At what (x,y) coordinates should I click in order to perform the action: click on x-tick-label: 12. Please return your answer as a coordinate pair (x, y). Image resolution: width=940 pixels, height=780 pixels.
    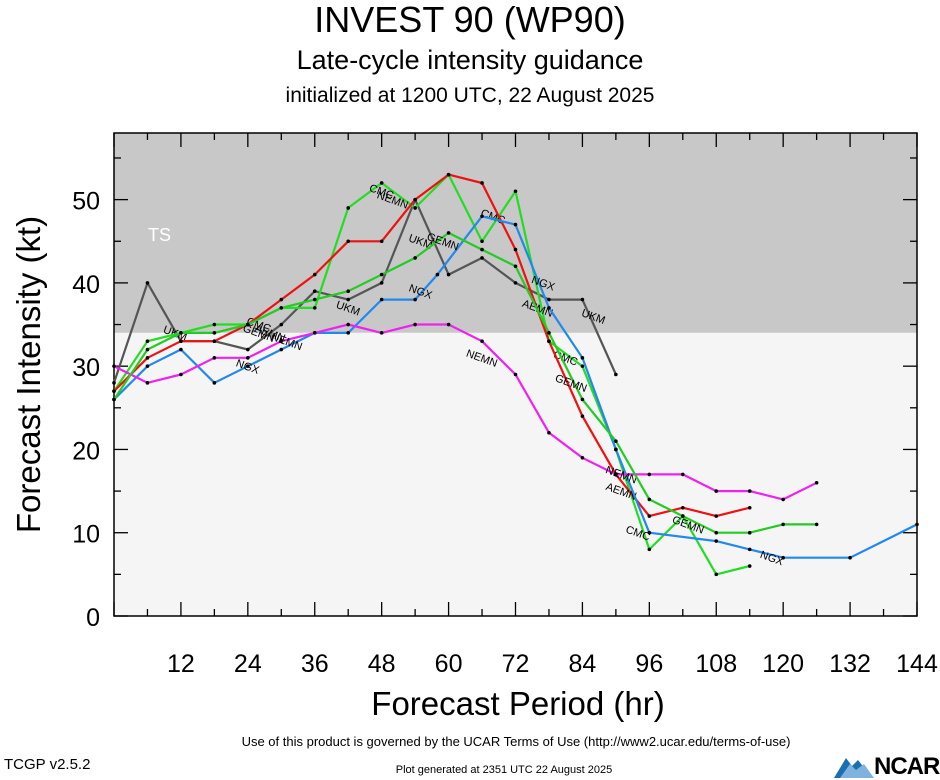
    Looking at the image, I should click on (181, 664).